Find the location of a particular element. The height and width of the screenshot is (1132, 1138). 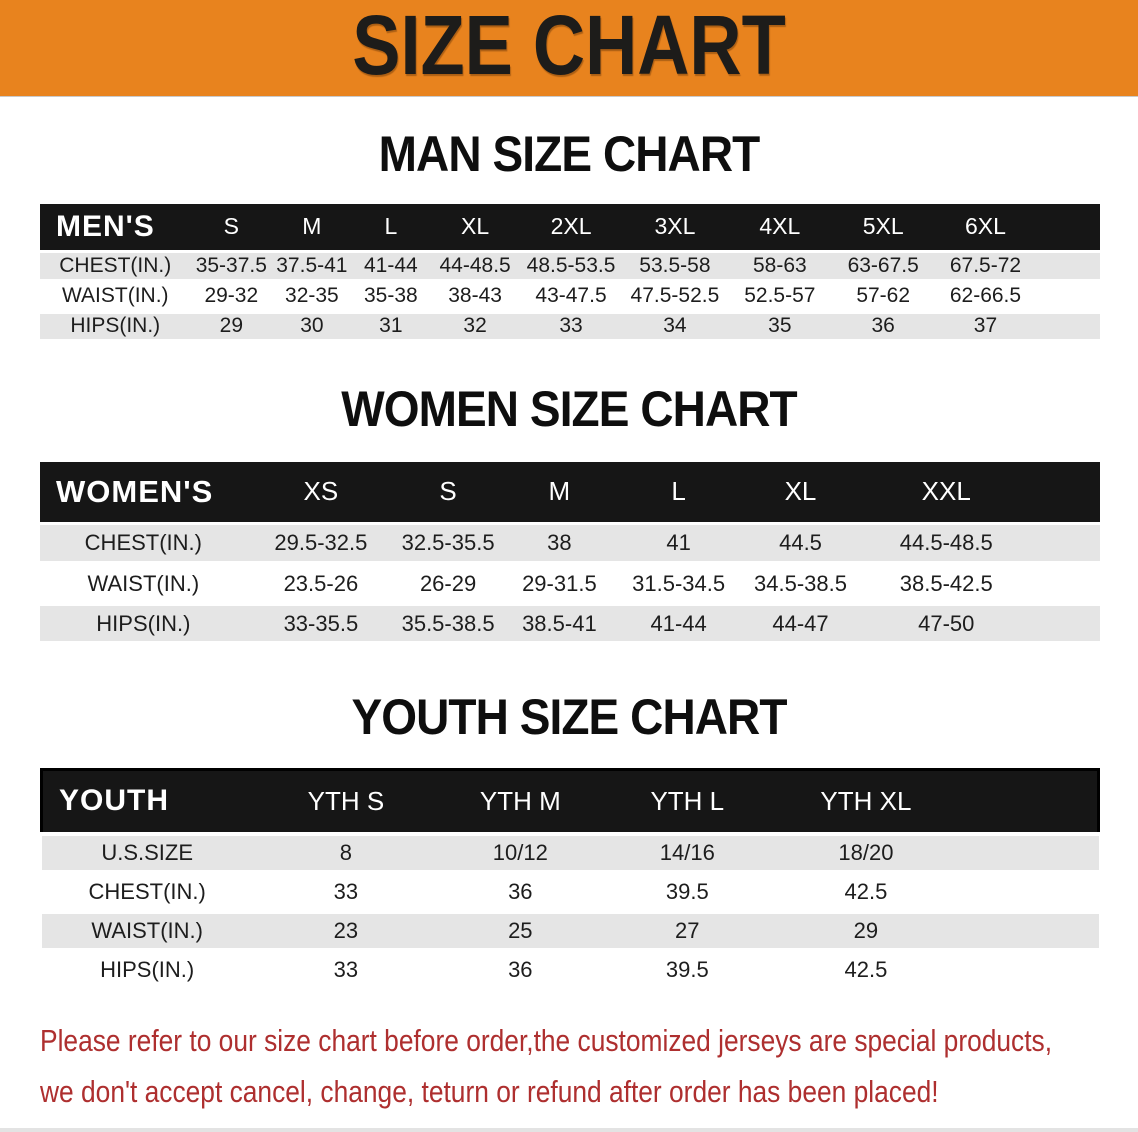

size-table-header-row: MEN'S S M L XL 2XL 3XL 4XL 5XL 6XL is located at coordinates (570, 227).